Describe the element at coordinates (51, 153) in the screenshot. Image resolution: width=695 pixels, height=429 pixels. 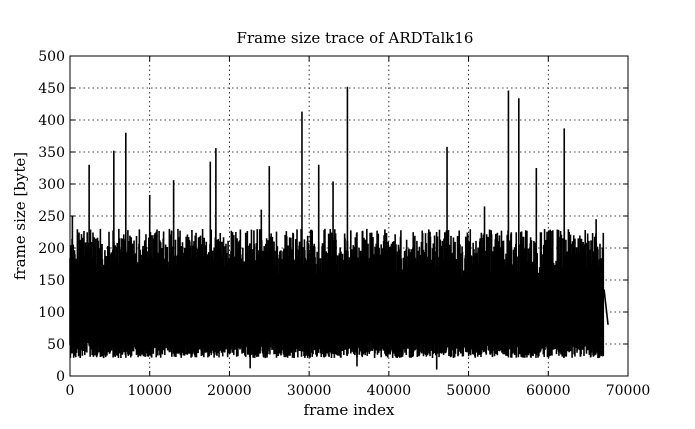
I see `y-tick-label: 350` at that location.